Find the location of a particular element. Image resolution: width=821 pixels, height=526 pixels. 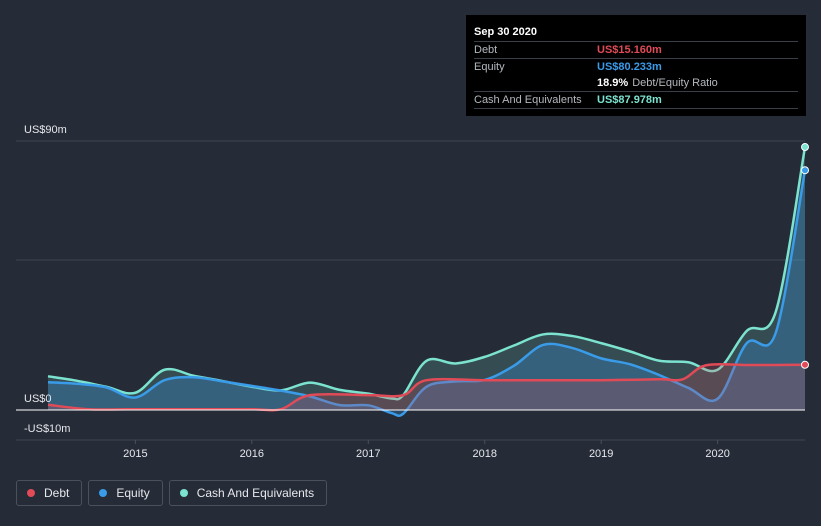

tooltip-equity-label: Equity is located at coordinates (489, 67).